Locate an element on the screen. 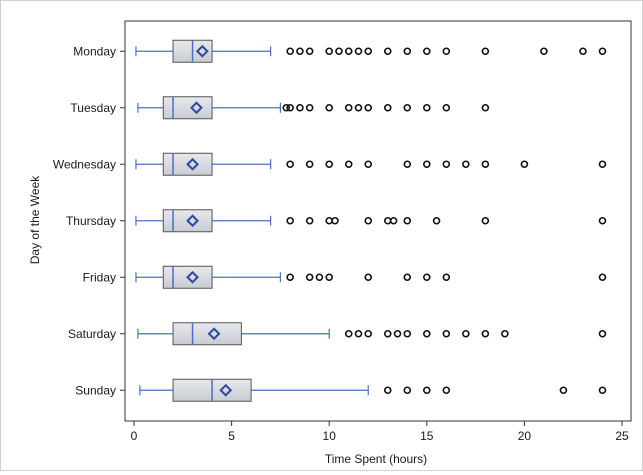 The image size is (643, 475). x-tick-label: 0 is located at coordinates (134, 436).